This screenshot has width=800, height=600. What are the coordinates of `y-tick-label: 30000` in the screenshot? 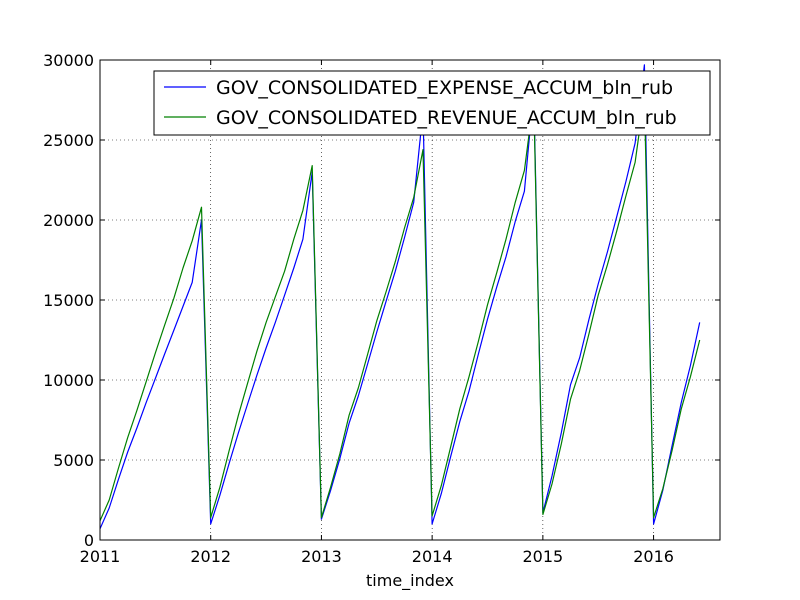 It's located at (68, 60).